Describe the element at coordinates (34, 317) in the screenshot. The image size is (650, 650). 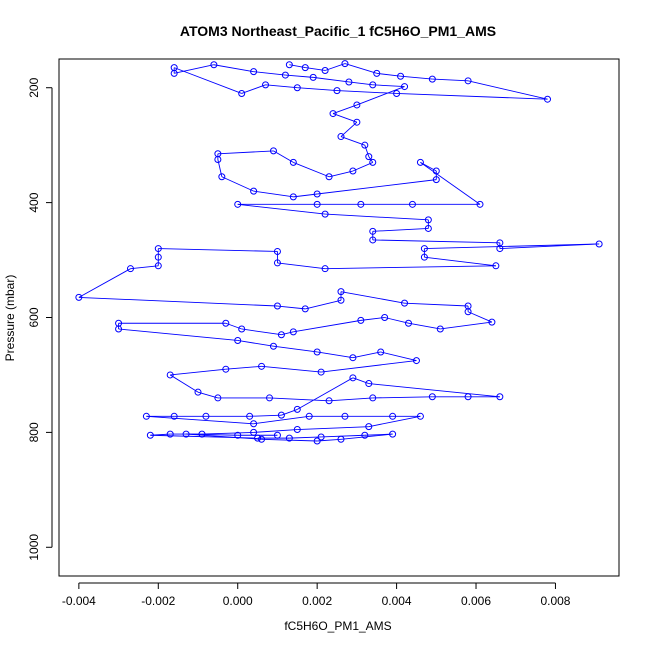
I see `y-tick-label: 600` at that location.